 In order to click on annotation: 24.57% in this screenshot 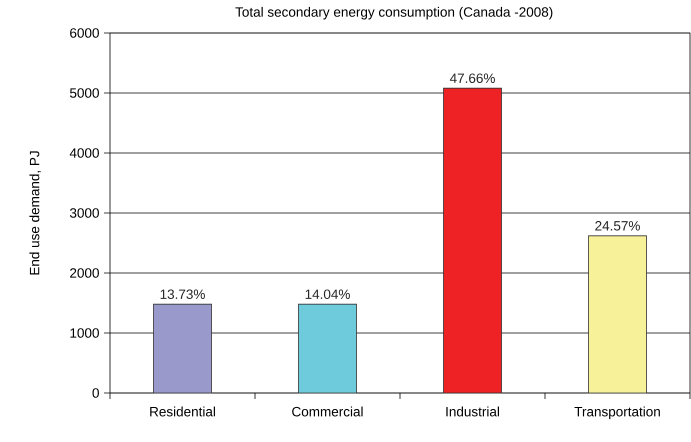, I will do `click(617, 226)`.